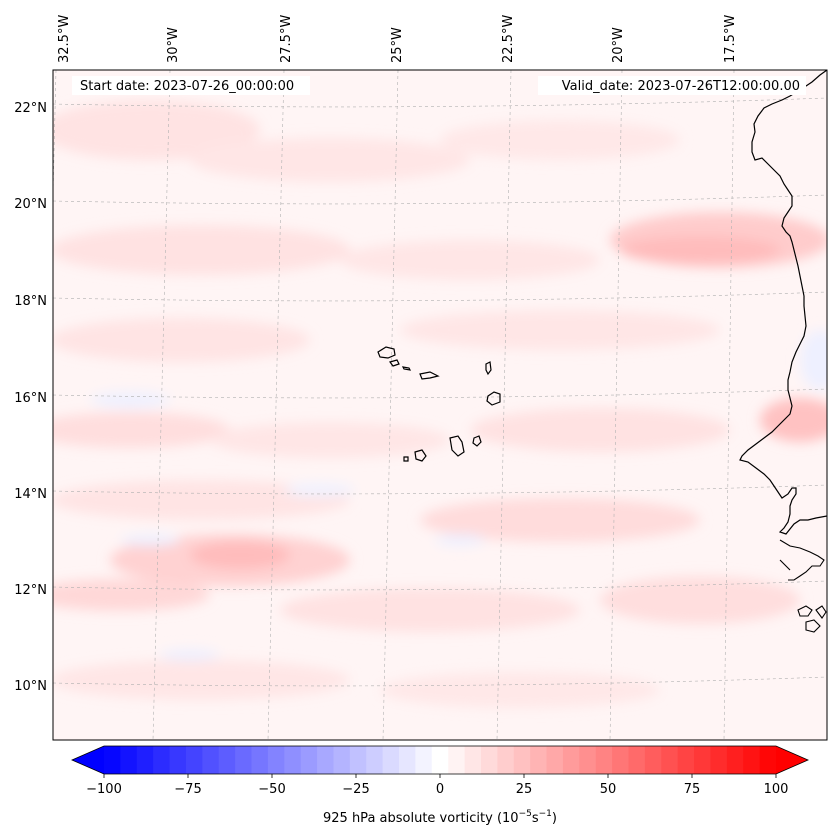  I want to click on lon-label-30w: 30°W, so click(173, 45).